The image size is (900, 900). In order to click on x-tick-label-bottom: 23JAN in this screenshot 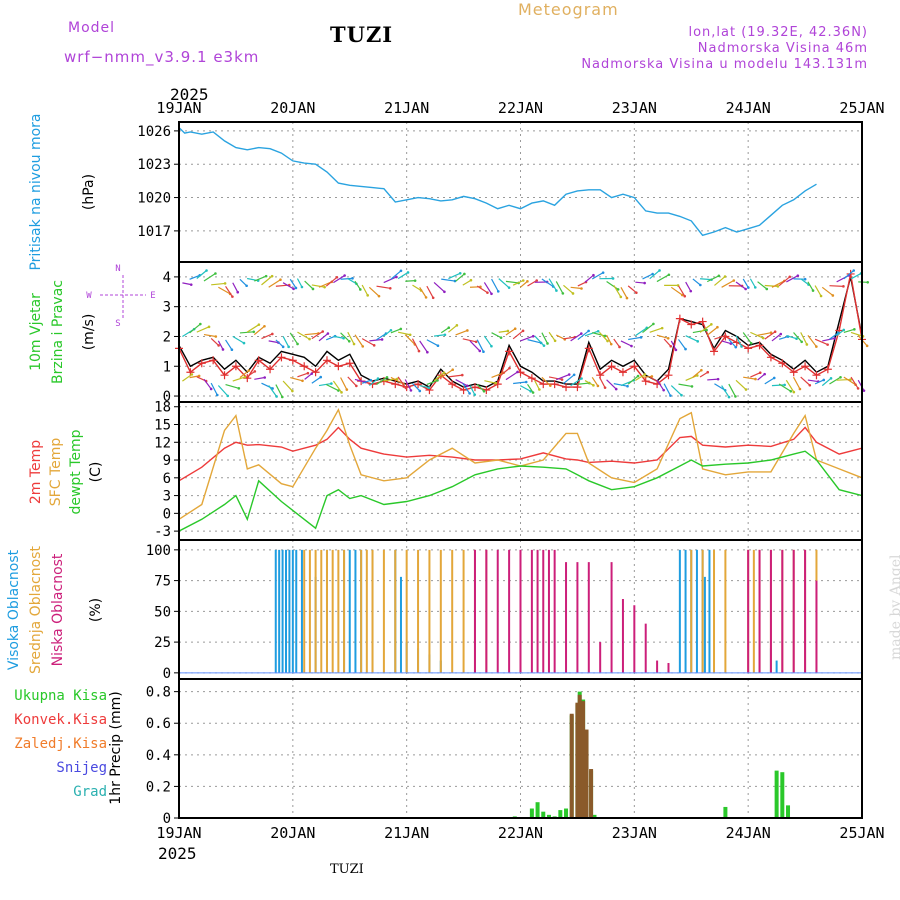, I will do `click(634, 833)`.